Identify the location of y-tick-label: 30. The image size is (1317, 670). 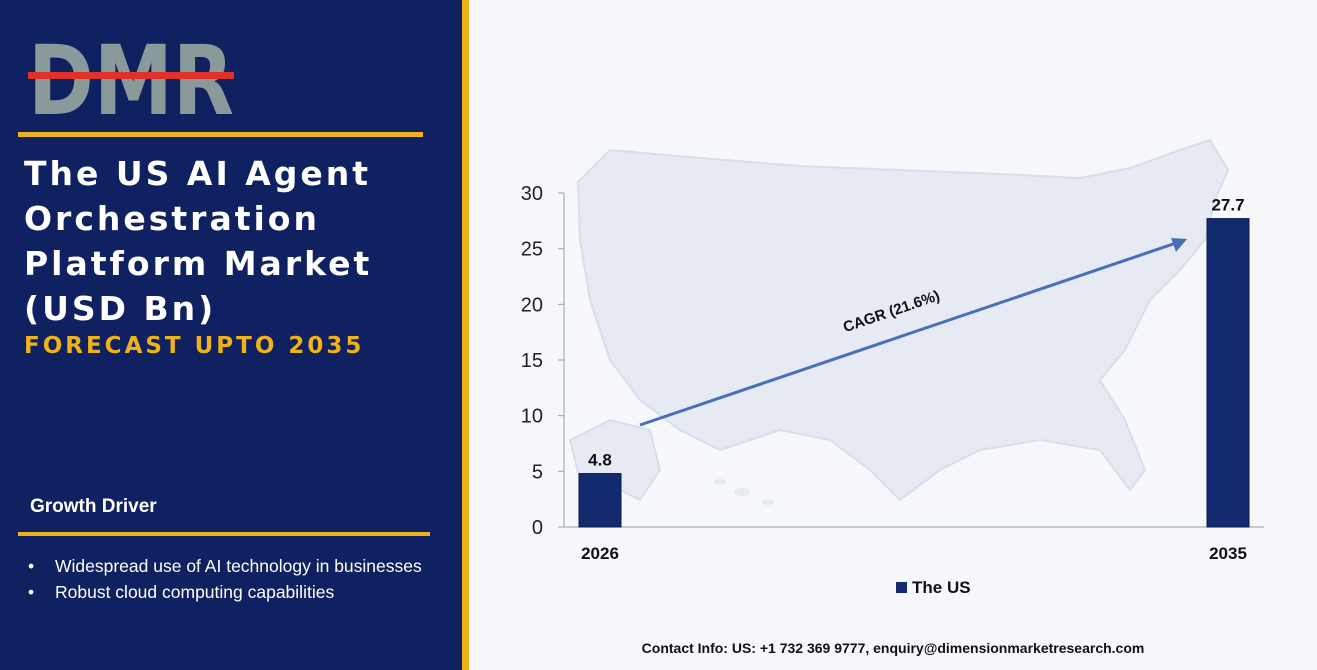
(532, 194).